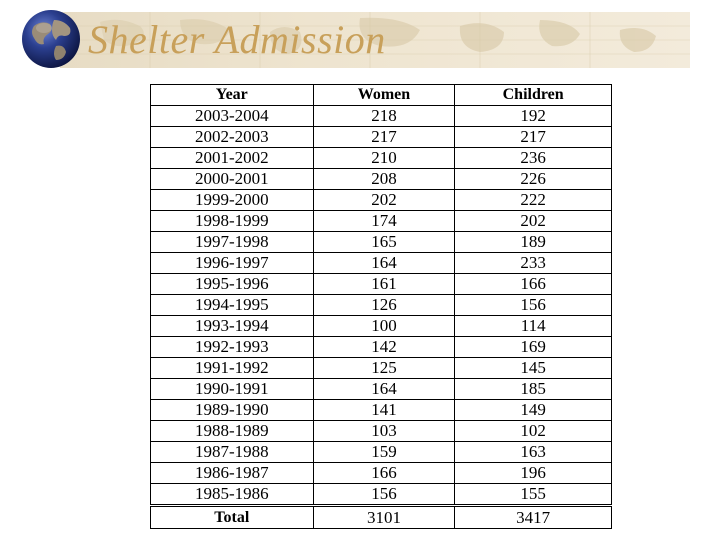 Image resolution: width=720 pixels, height=540 pixels. Describe the element at coordinates (384, 284) in the screenshot. I see `women-cell: 161` at that location.